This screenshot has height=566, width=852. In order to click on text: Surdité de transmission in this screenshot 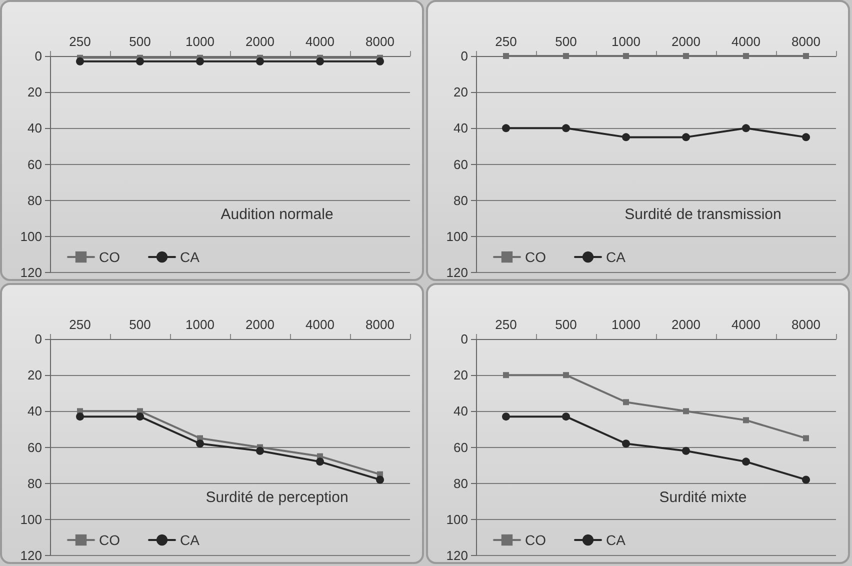, I will do `click(703, 214)`.